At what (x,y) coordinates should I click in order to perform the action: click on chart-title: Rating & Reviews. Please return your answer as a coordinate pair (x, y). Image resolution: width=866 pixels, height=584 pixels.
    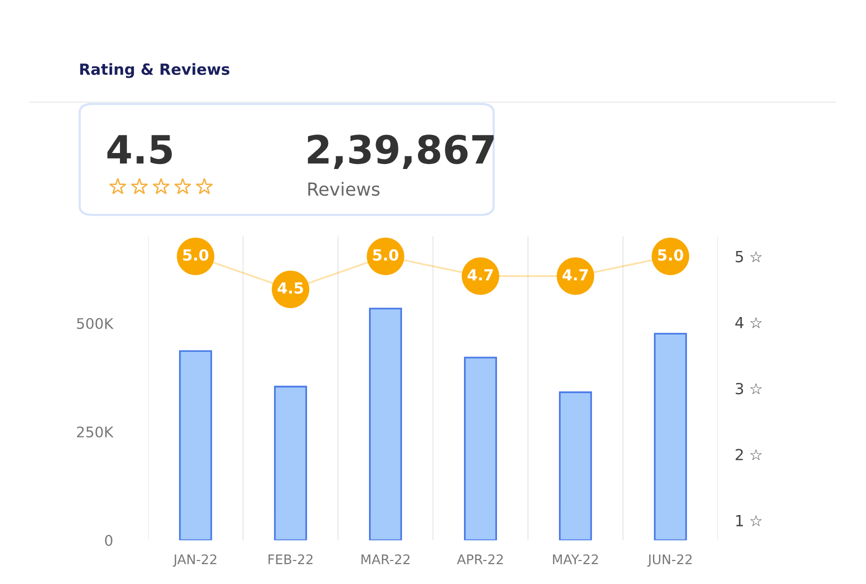
    Looking at the image, I should click on (155, 70).